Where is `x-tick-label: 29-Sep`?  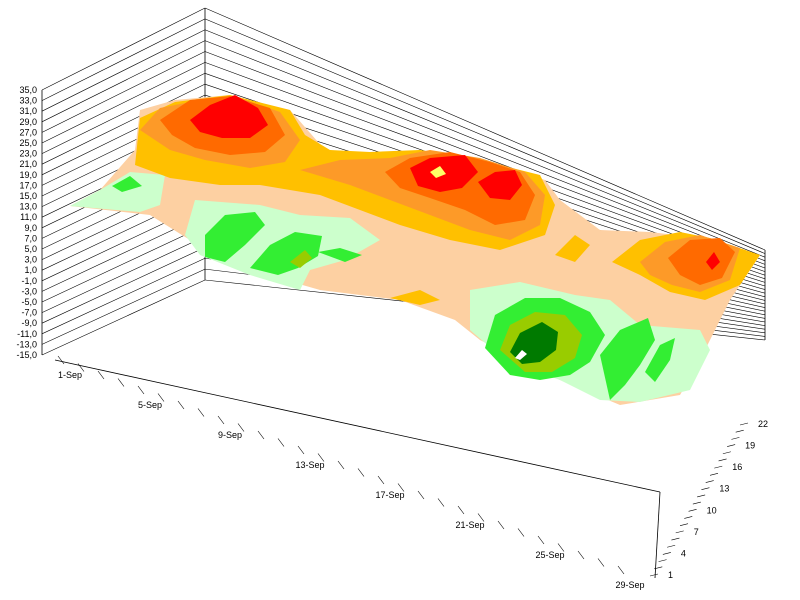
x-tick-label: 29-Sep is located at coordinates (629, 585).